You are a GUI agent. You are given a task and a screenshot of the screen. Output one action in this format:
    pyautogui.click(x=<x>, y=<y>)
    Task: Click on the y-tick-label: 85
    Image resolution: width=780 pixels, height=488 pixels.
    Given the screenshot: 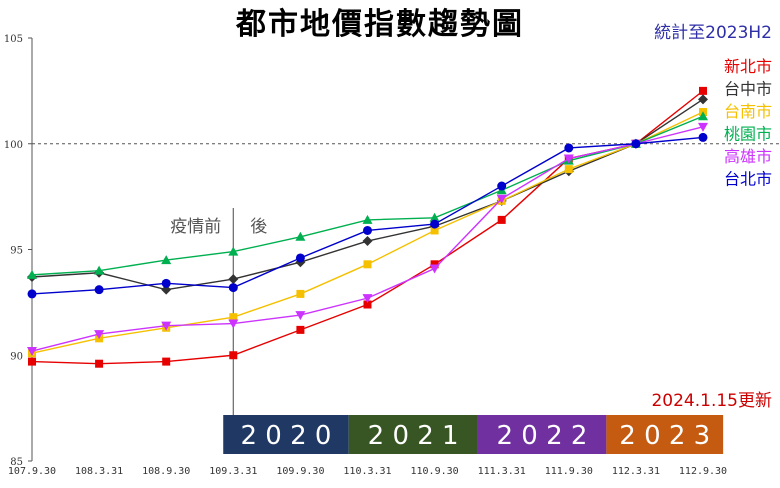 What is the action you would take?
    pyautogui.click(x=16, y=462)
    